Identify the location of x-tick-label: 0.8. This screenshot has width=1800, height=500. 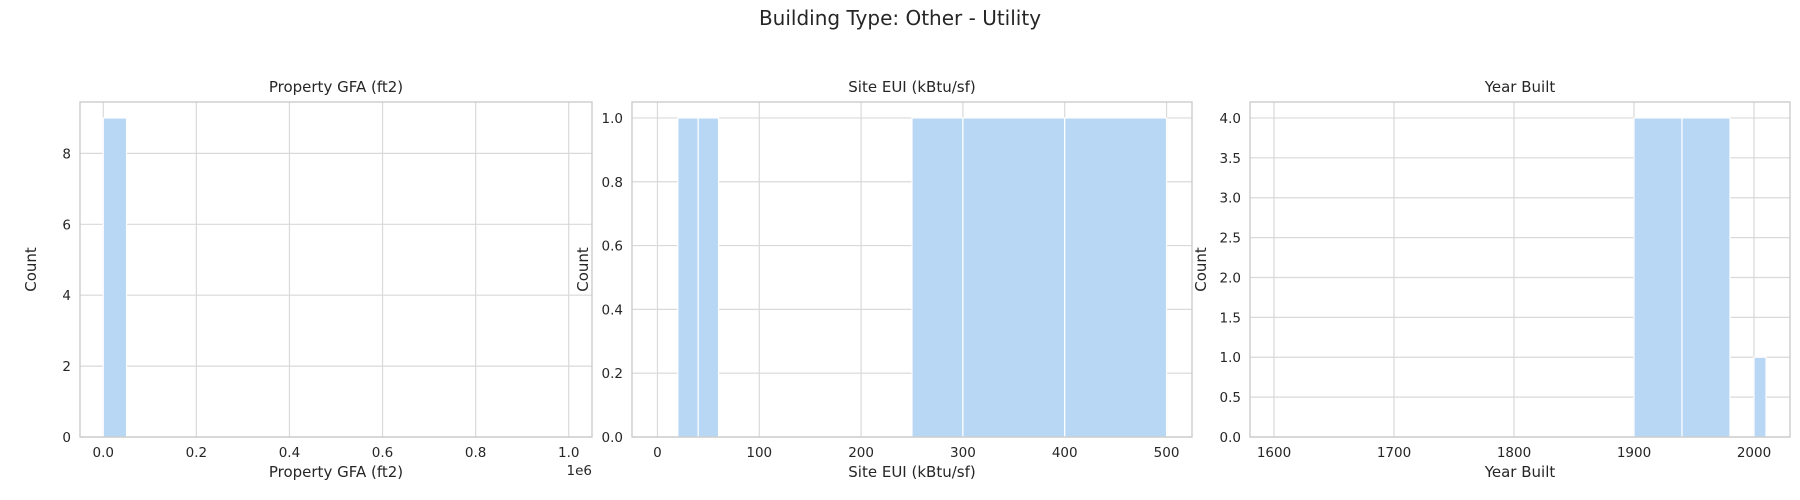
(475, 453).